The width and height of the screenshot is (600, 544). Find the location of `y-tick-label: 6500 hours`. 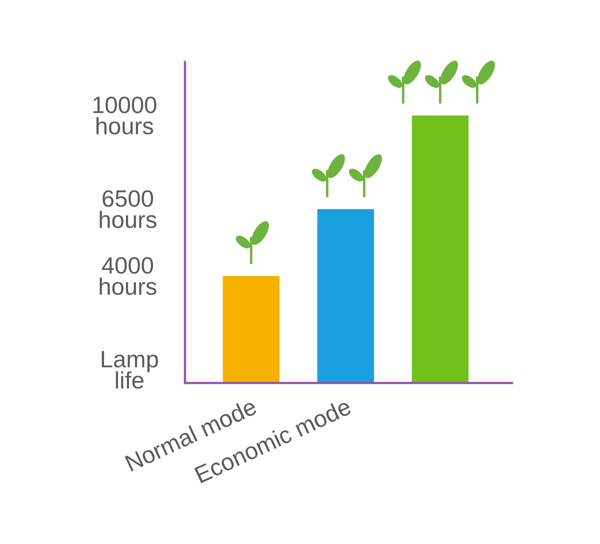

y-tick-label: 6500 hours is located at coordinates (128, 209).